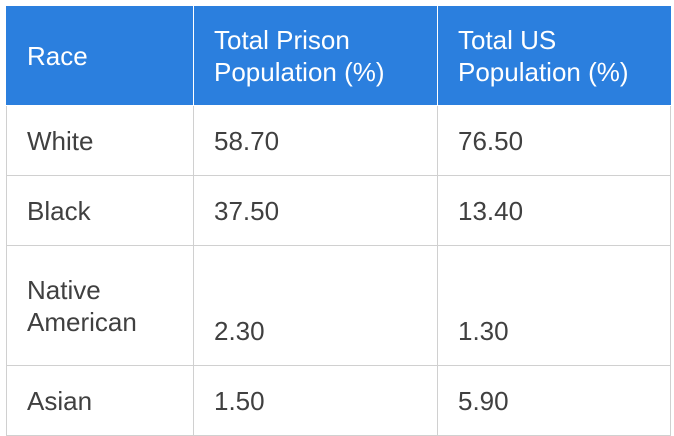 The image size is (674, 436). I want to click on column-header-race: Race, so click(100, 56).